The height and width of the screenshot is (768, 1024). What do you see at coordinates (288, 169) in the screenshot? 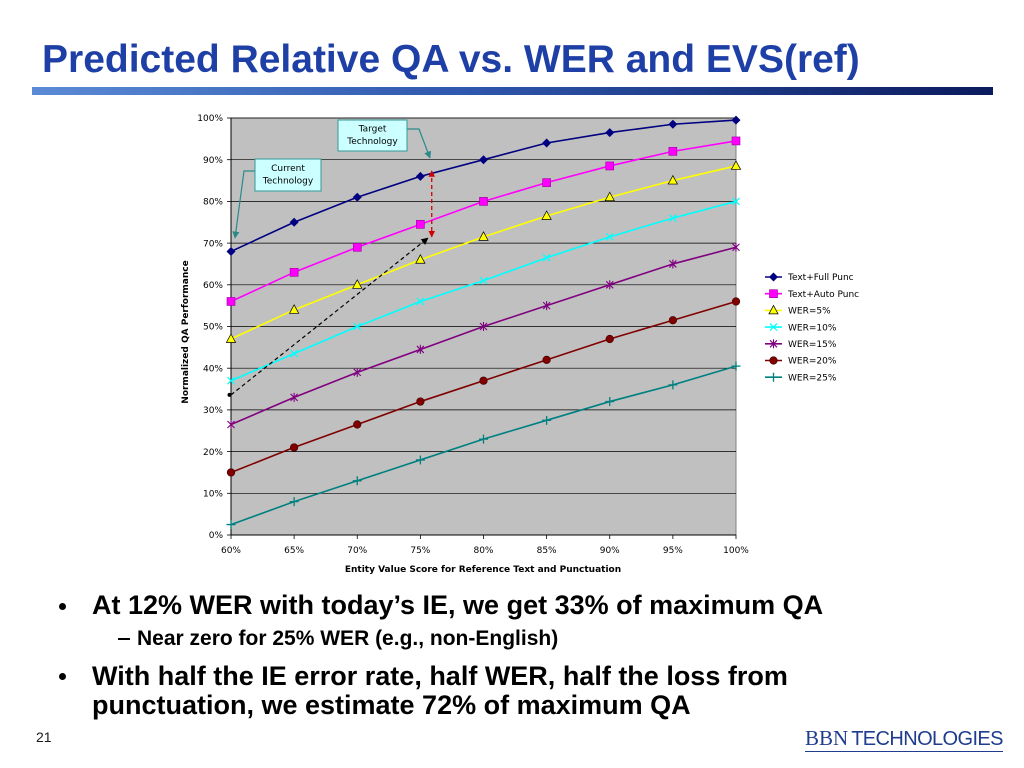
I see `current-technology-label: Current` at bounding box center [288, 169].